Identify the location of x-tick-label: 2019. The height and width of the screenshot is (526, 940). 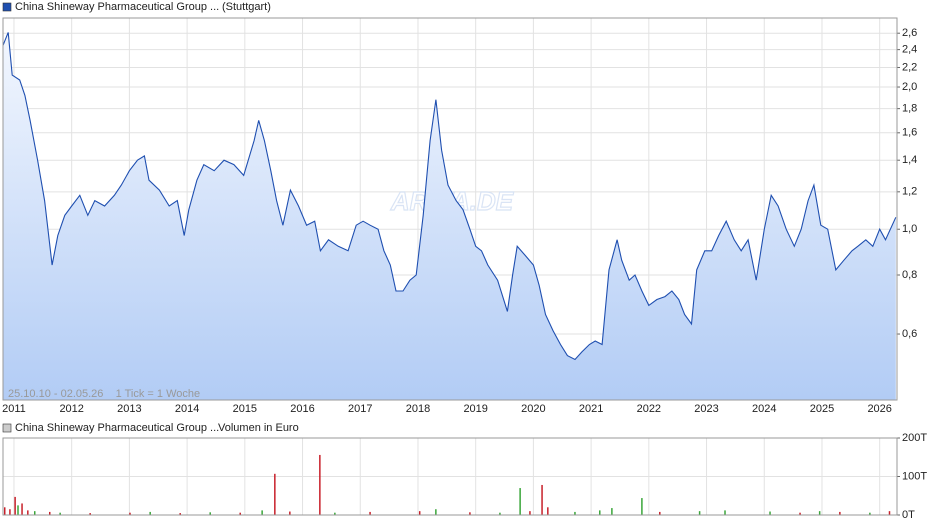
(475, 409).